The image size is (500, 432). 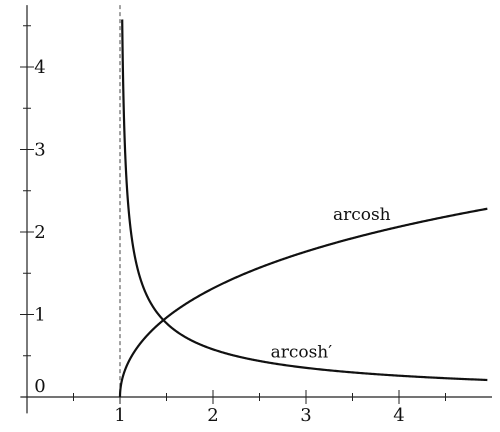 I want to click on y-tick-label: 3, so click(x=39, y=150).